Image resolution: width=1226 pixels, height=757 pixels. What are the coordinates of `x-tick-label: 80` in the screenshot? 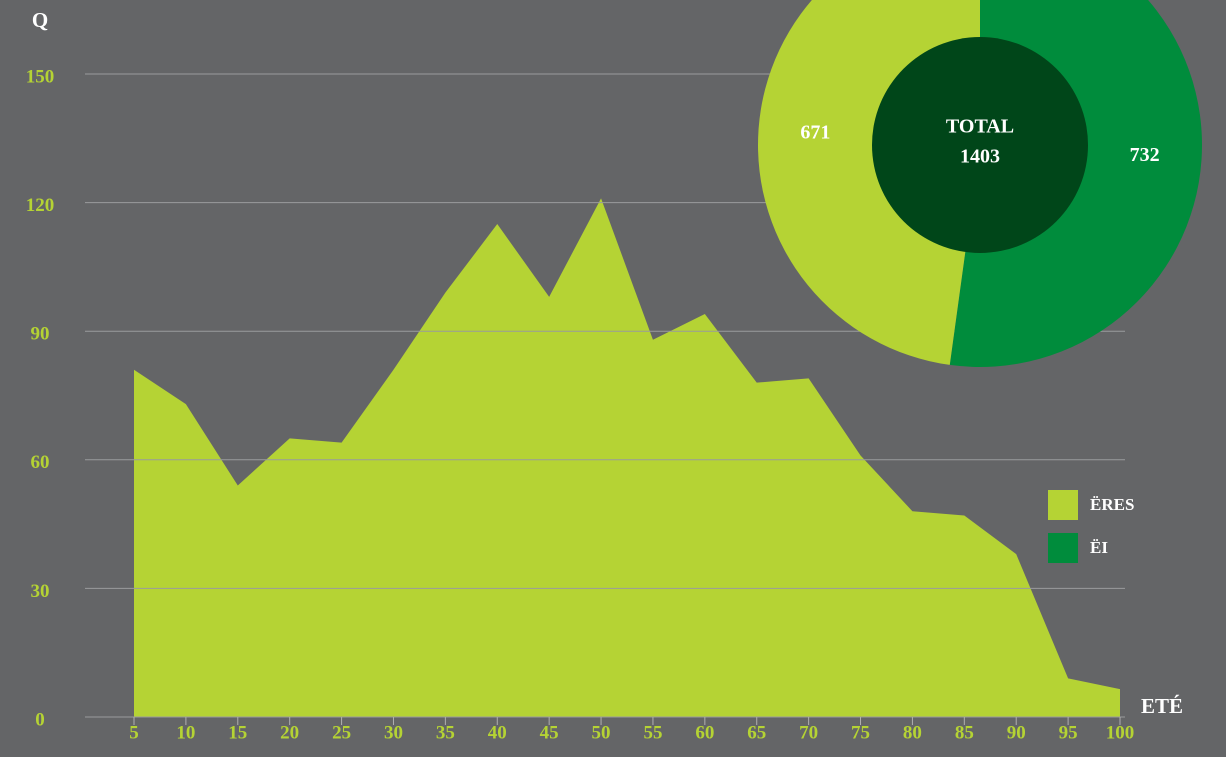 It's located at (912, 732).